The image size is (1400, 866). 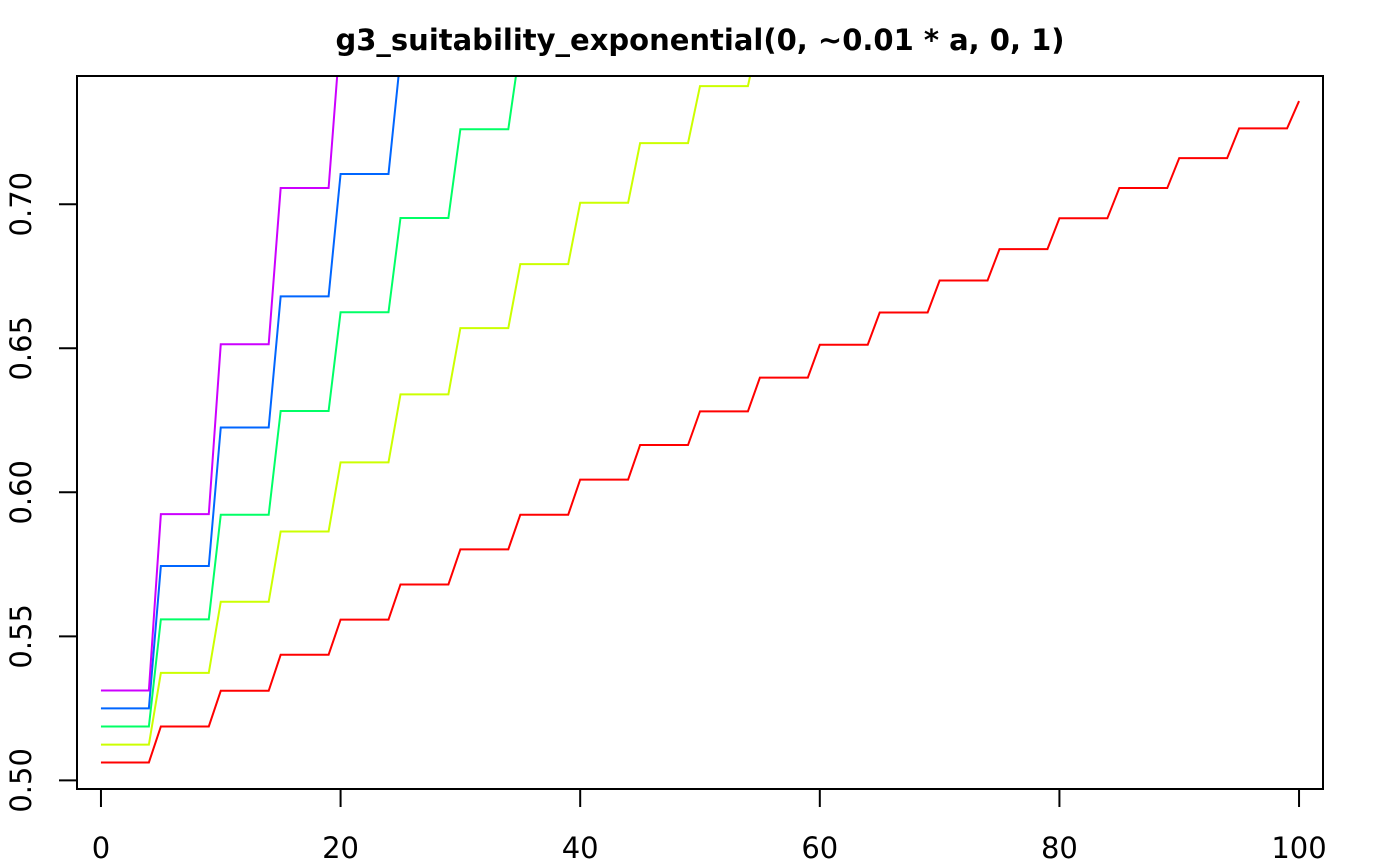 What do you see at coordinates (101, 848) in the screenshot?
I see `x-tick-label: 0` at bounding box center [101, 848].